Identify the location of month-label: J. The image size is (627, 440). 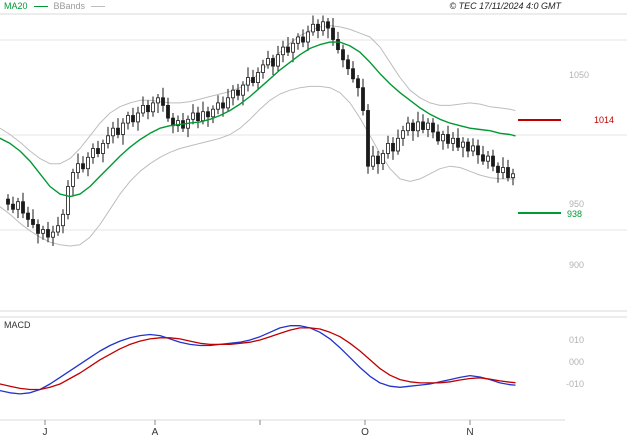
(45, 432).